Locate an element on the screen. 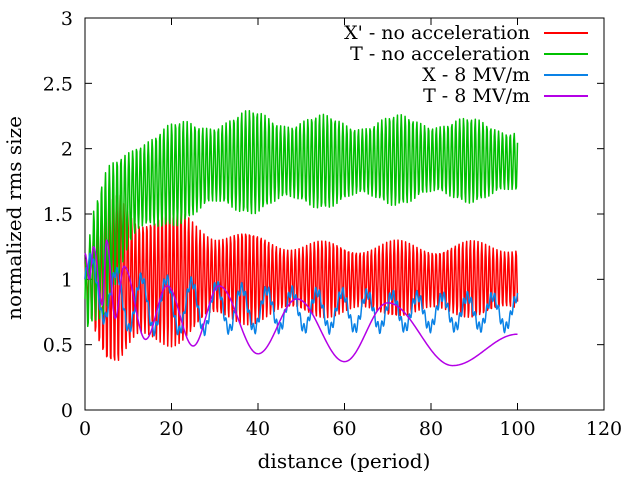 The height and width of the screenshot is (480, 640). x-tick-label: 60 is located at coordinates (344, 429).